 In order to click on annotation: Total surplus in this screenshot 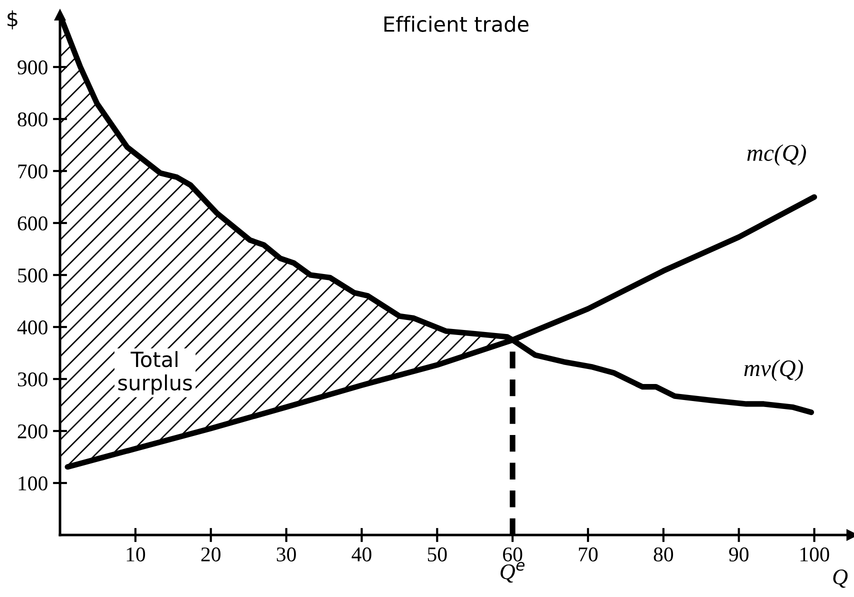, I will do `click(155, 373)`.